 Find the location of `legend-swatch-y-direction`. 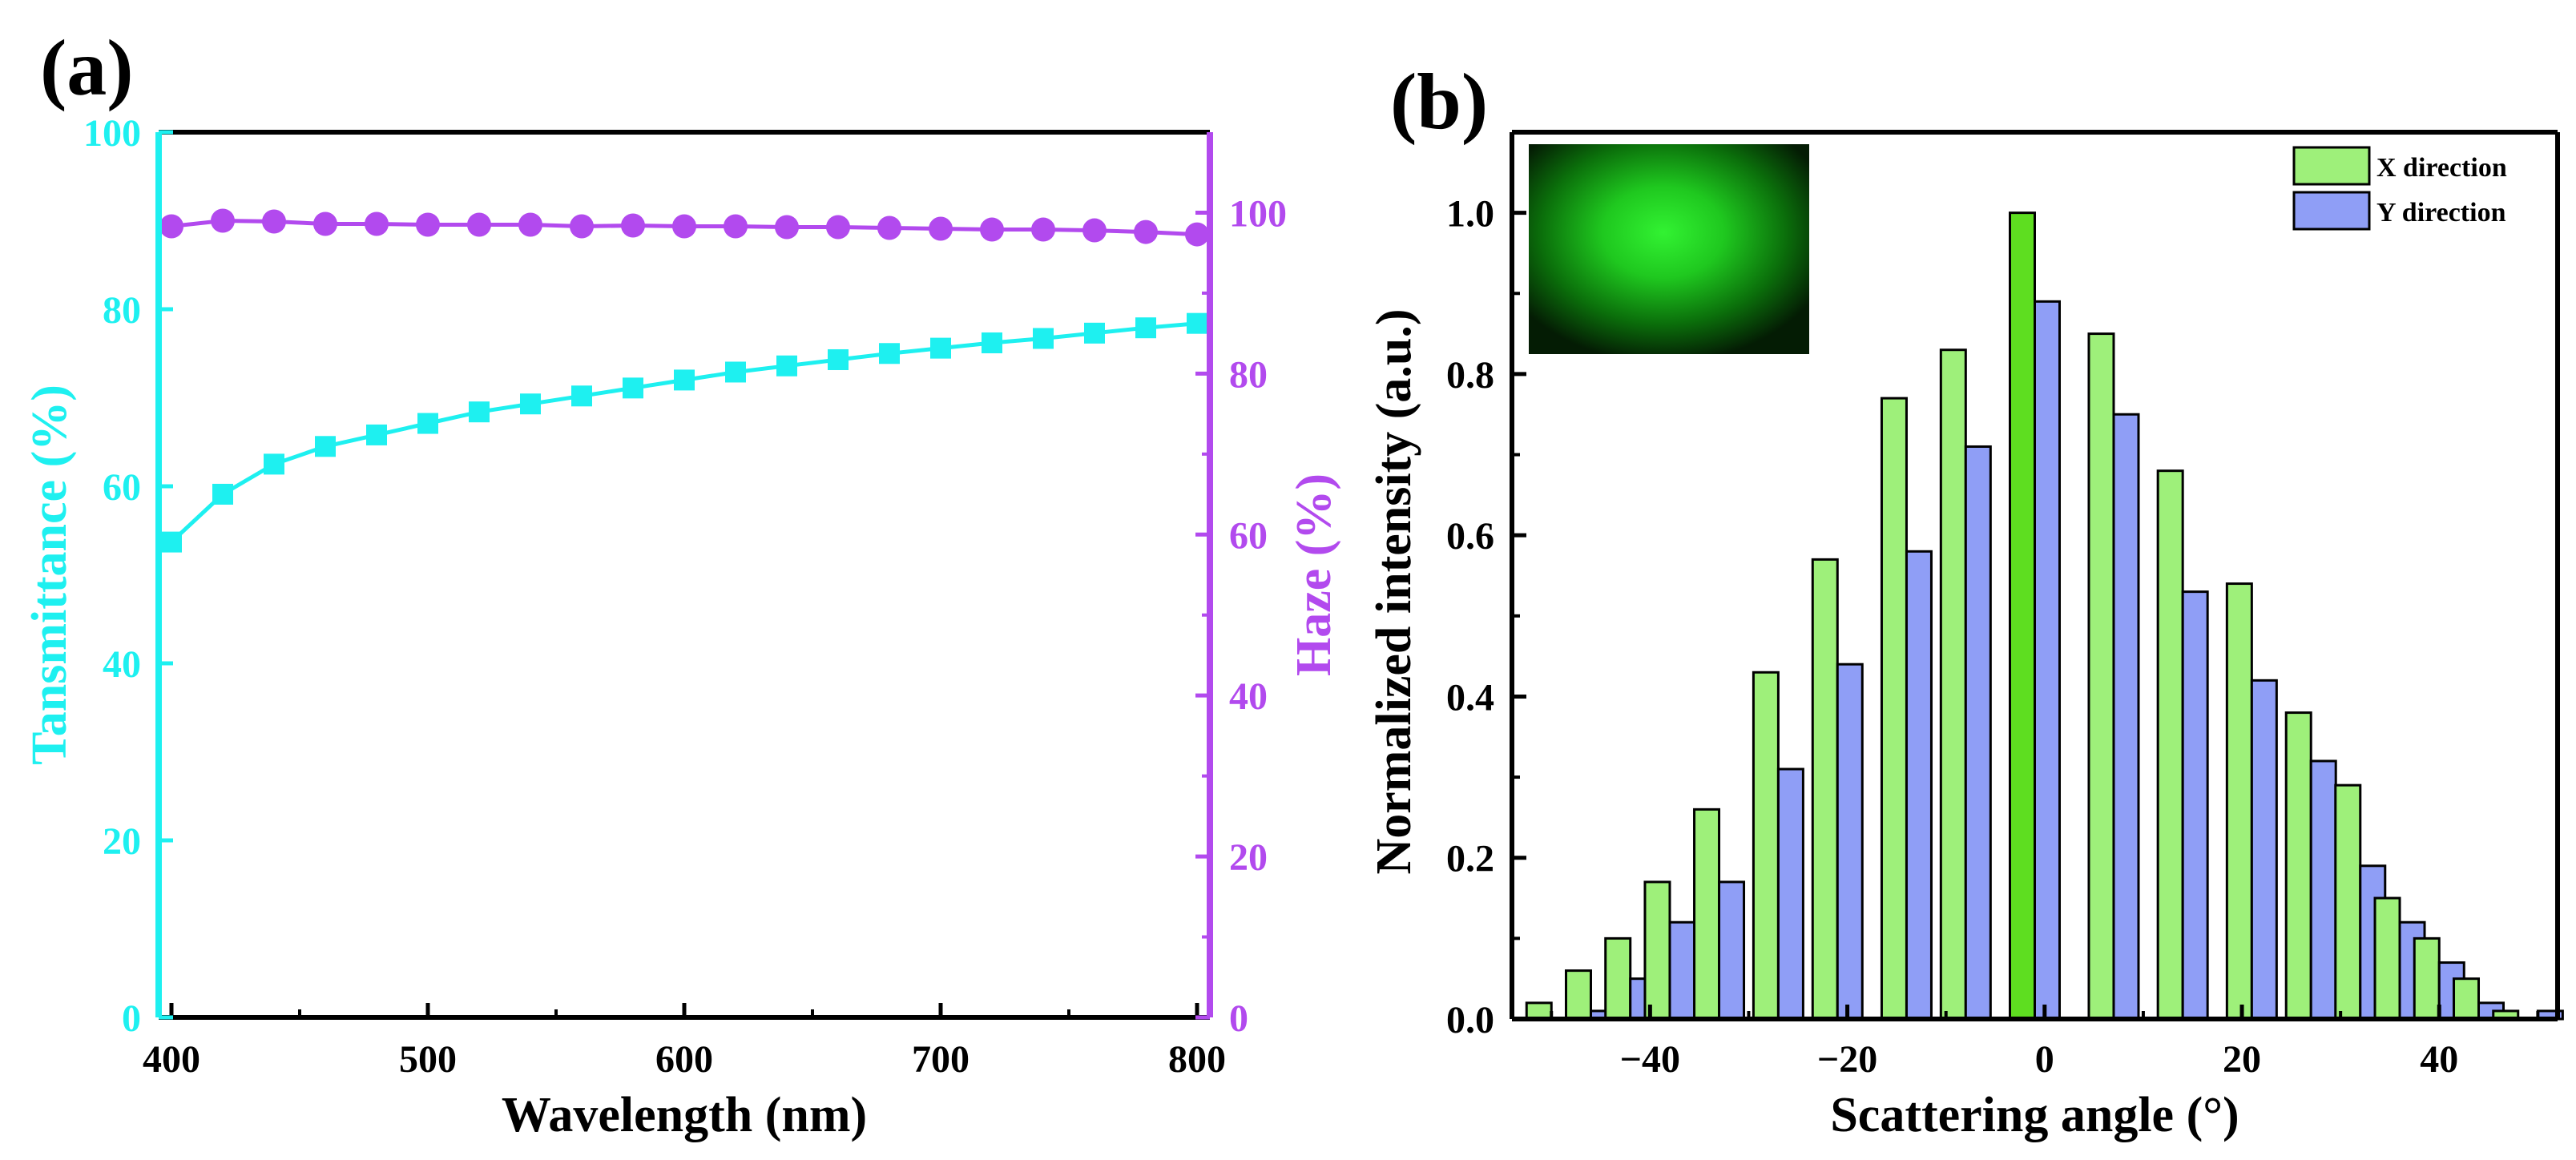

legend-swatch-y-direction is located at coordinates (2331, 211).